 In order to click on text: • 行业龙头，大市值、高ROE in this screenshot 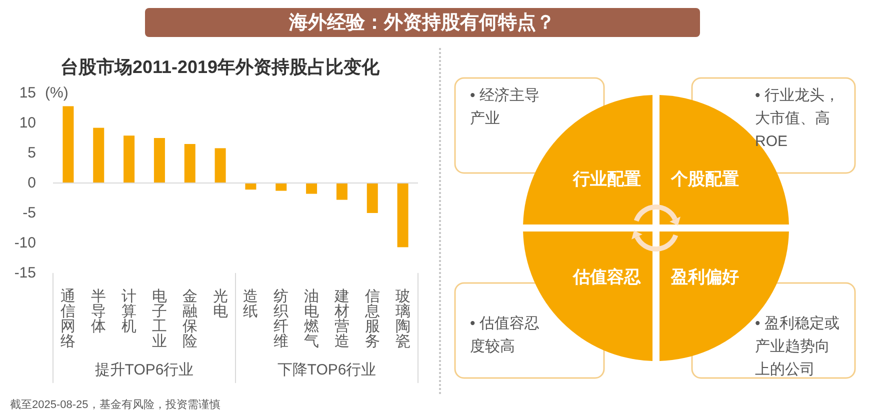, I will do `click(797, 119)`.